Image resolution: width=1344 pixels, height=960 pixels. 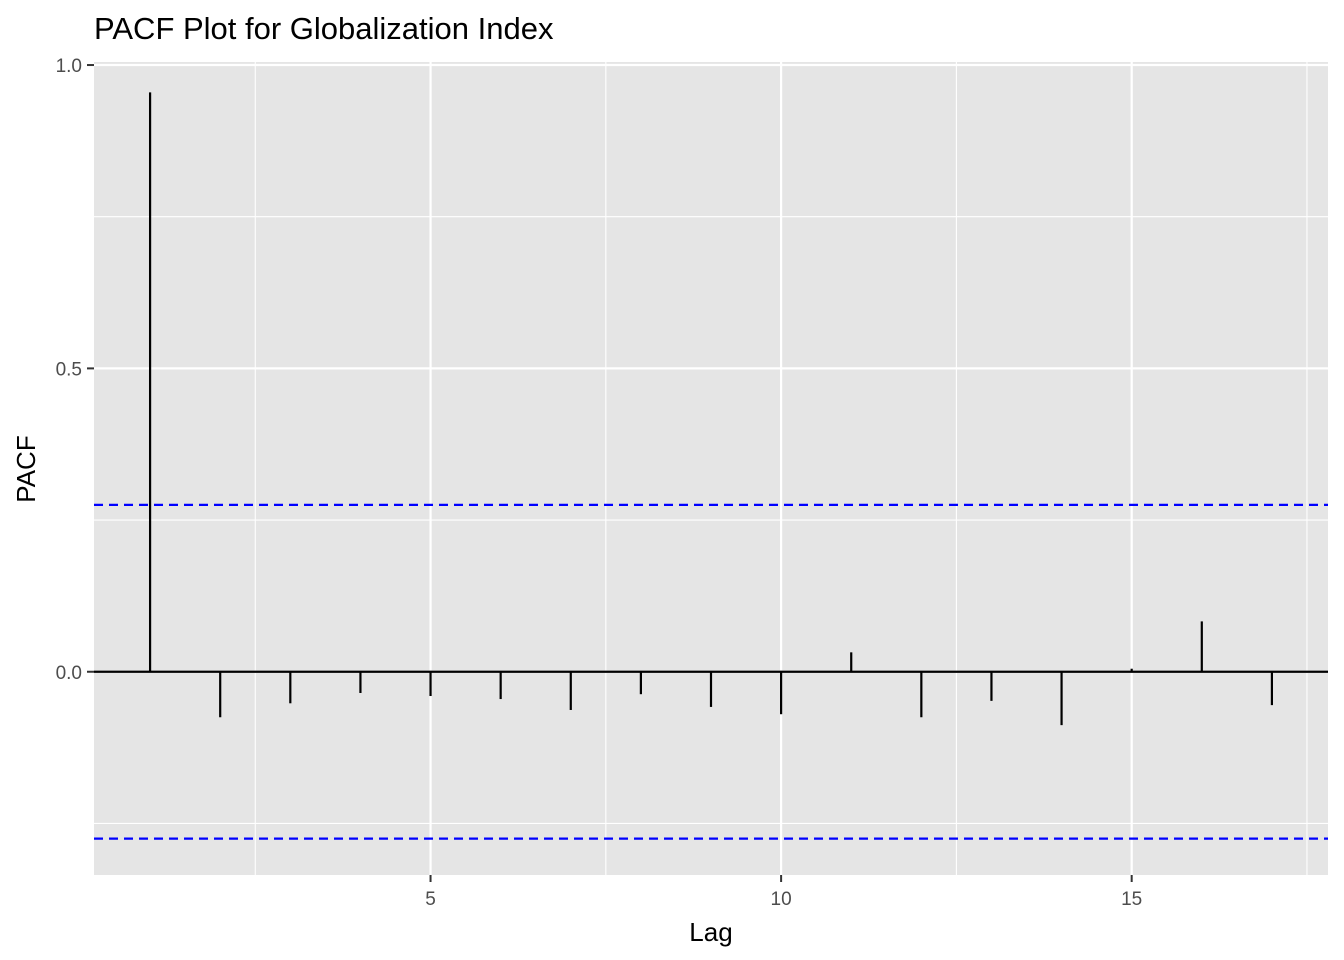 I want to click on chart-title: PACF Plot for Globalization Index, so click(x=324, y=28).